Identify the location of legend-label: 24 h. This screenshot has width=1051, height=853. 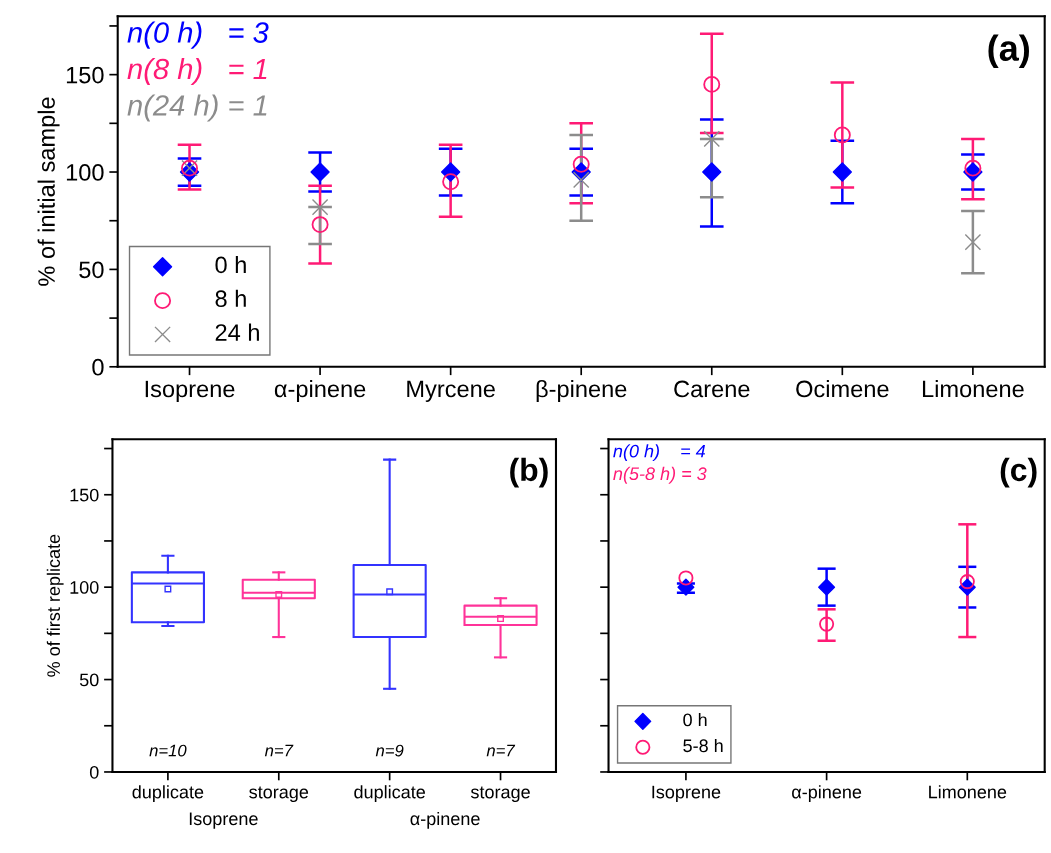
(237, 332).